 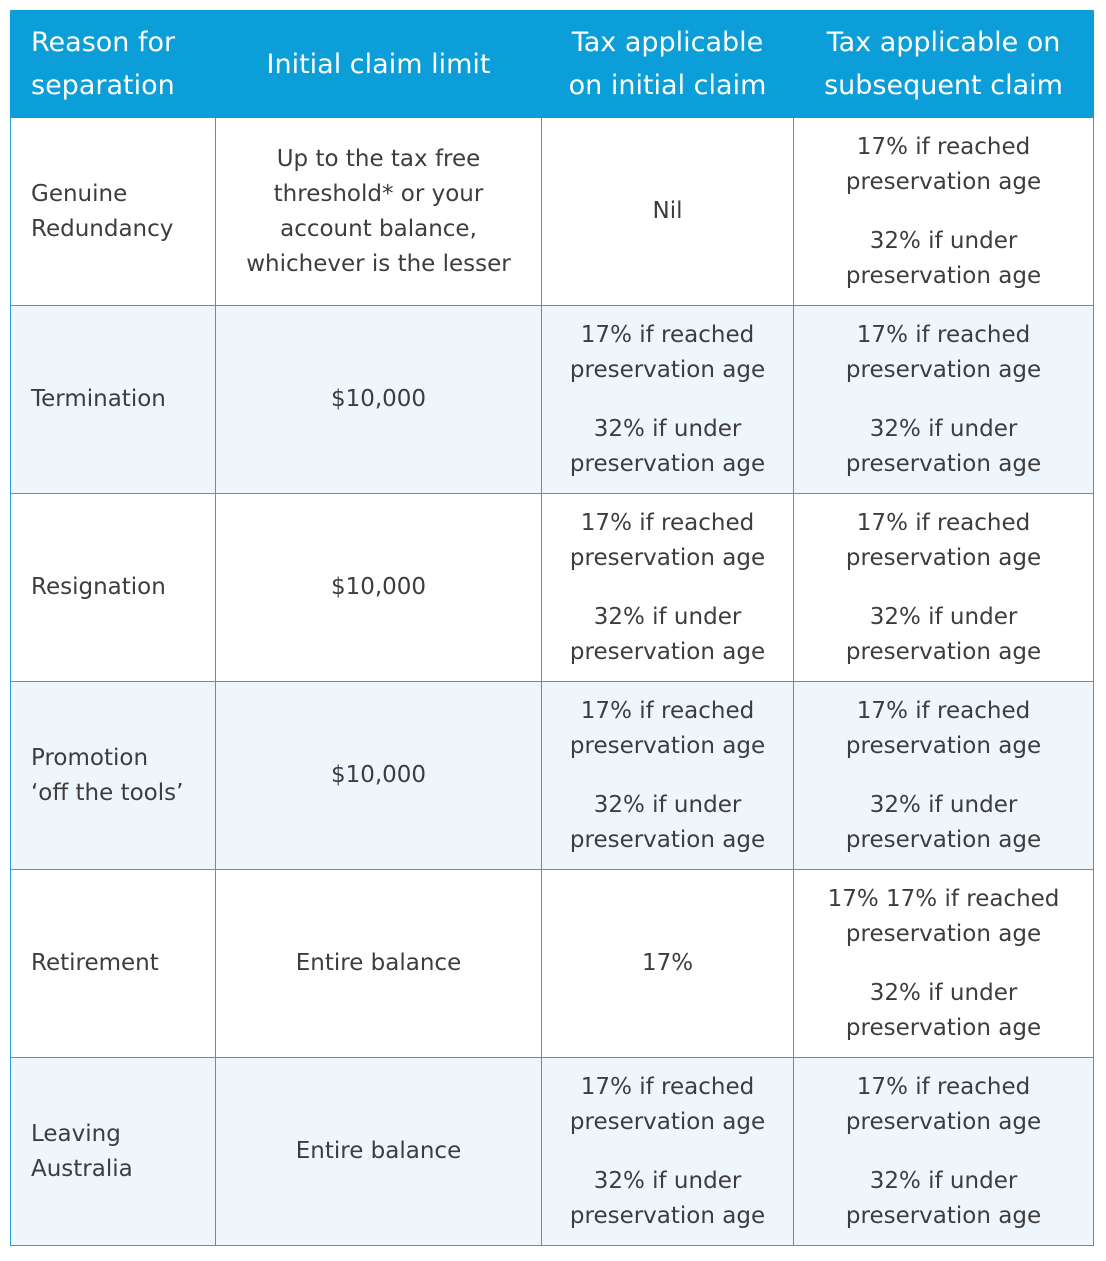 I want to click on reason-cell: Termination, so click(x=113, y=399).